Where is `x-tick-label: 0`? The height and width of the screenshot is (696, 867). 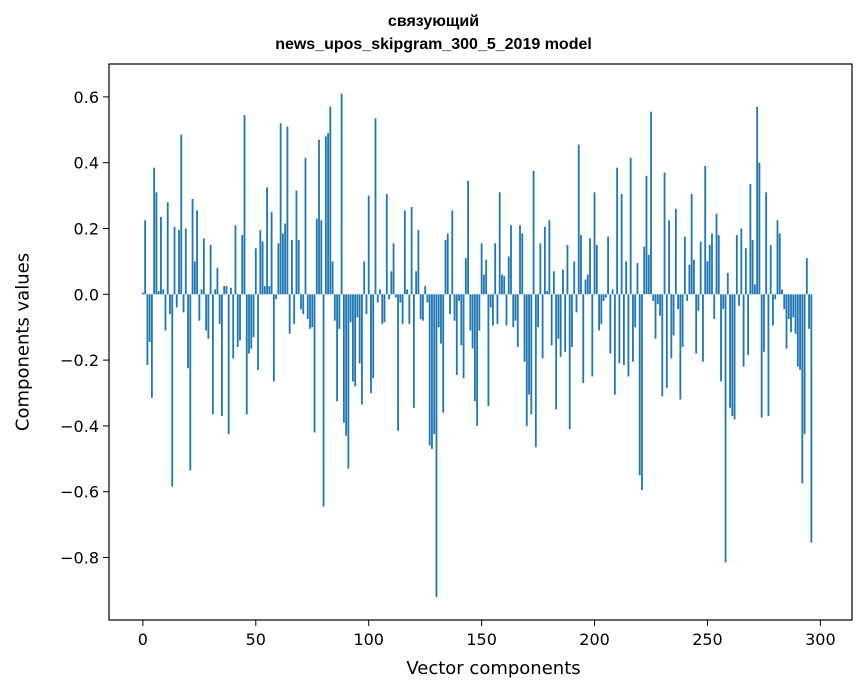 x-tick-label: 0 is located at coordinates (143, 639).